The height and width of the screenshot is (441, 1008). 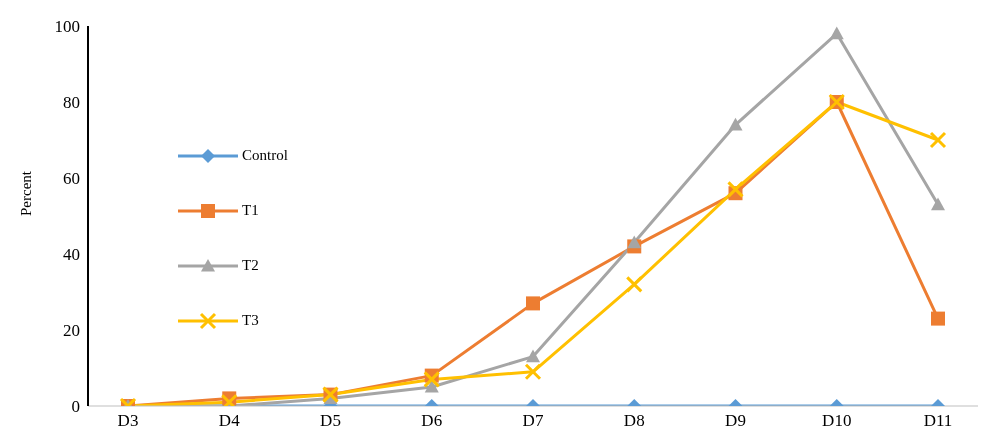 I want to click on legend-label: T3, so click(x=250, y=320).